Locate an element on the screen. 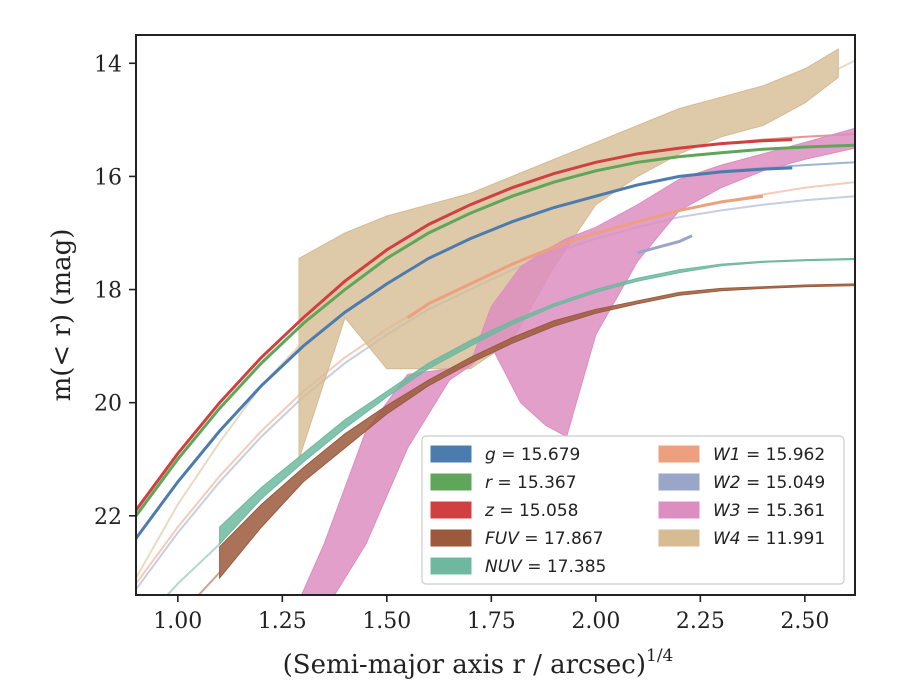 The image size is (900, 700). legend-item-fuv: FUV = 17.867 is located at coordinates (516, 539).